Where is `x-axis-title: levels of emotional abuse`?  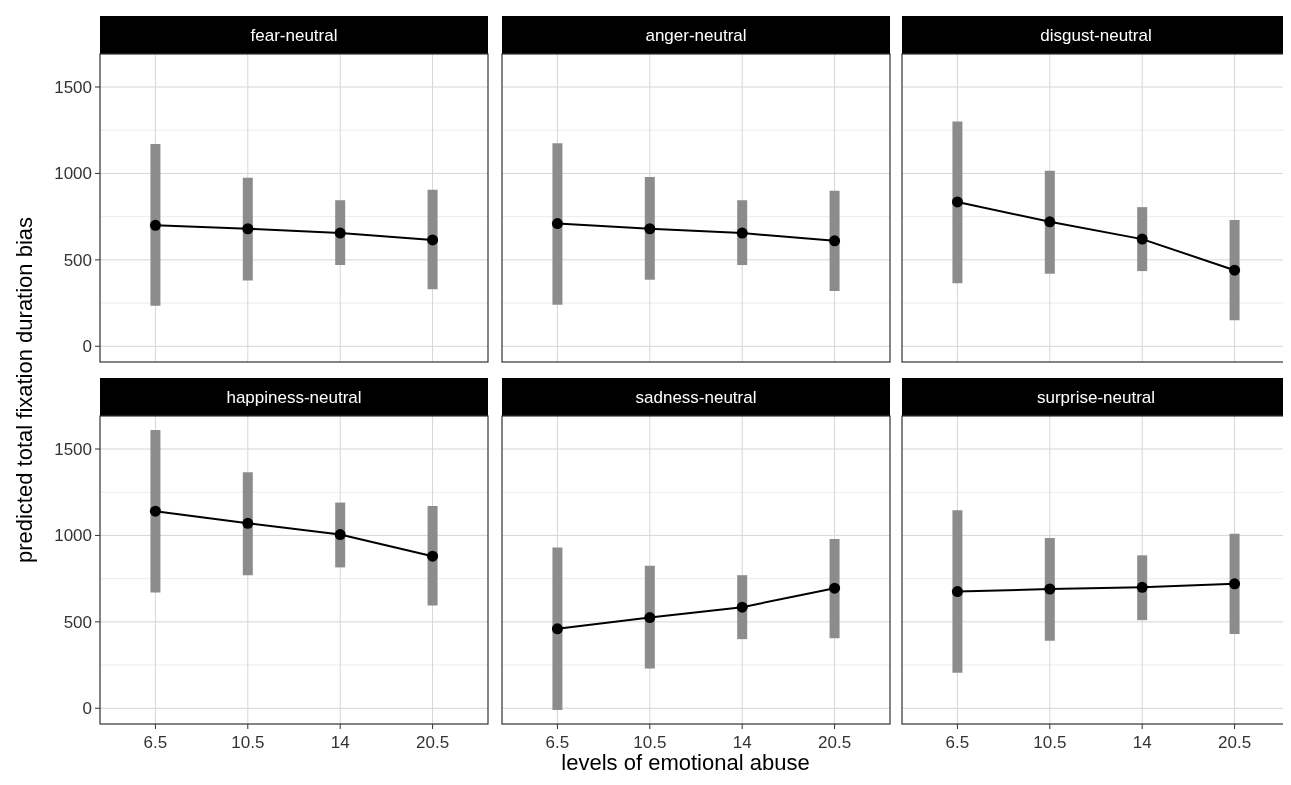
x-axis-title: levels of emotional abuse is located at coordinates (685, 762).